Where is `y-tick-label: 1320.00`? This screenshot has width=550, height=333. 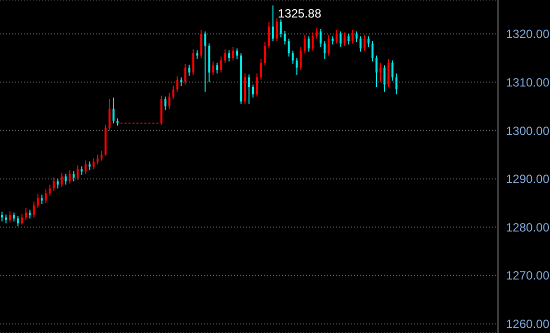
y-tick-label: 1320.00 is located at coordinates (528, 34).